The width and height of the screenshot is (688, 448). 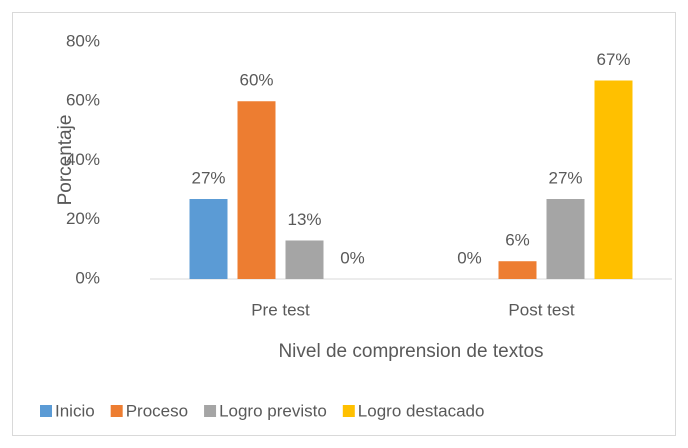 What do you see at coordinates (83, 100) in the screenshot?
I see `y-tick-label: 60%` at bounding box center [83, 100].